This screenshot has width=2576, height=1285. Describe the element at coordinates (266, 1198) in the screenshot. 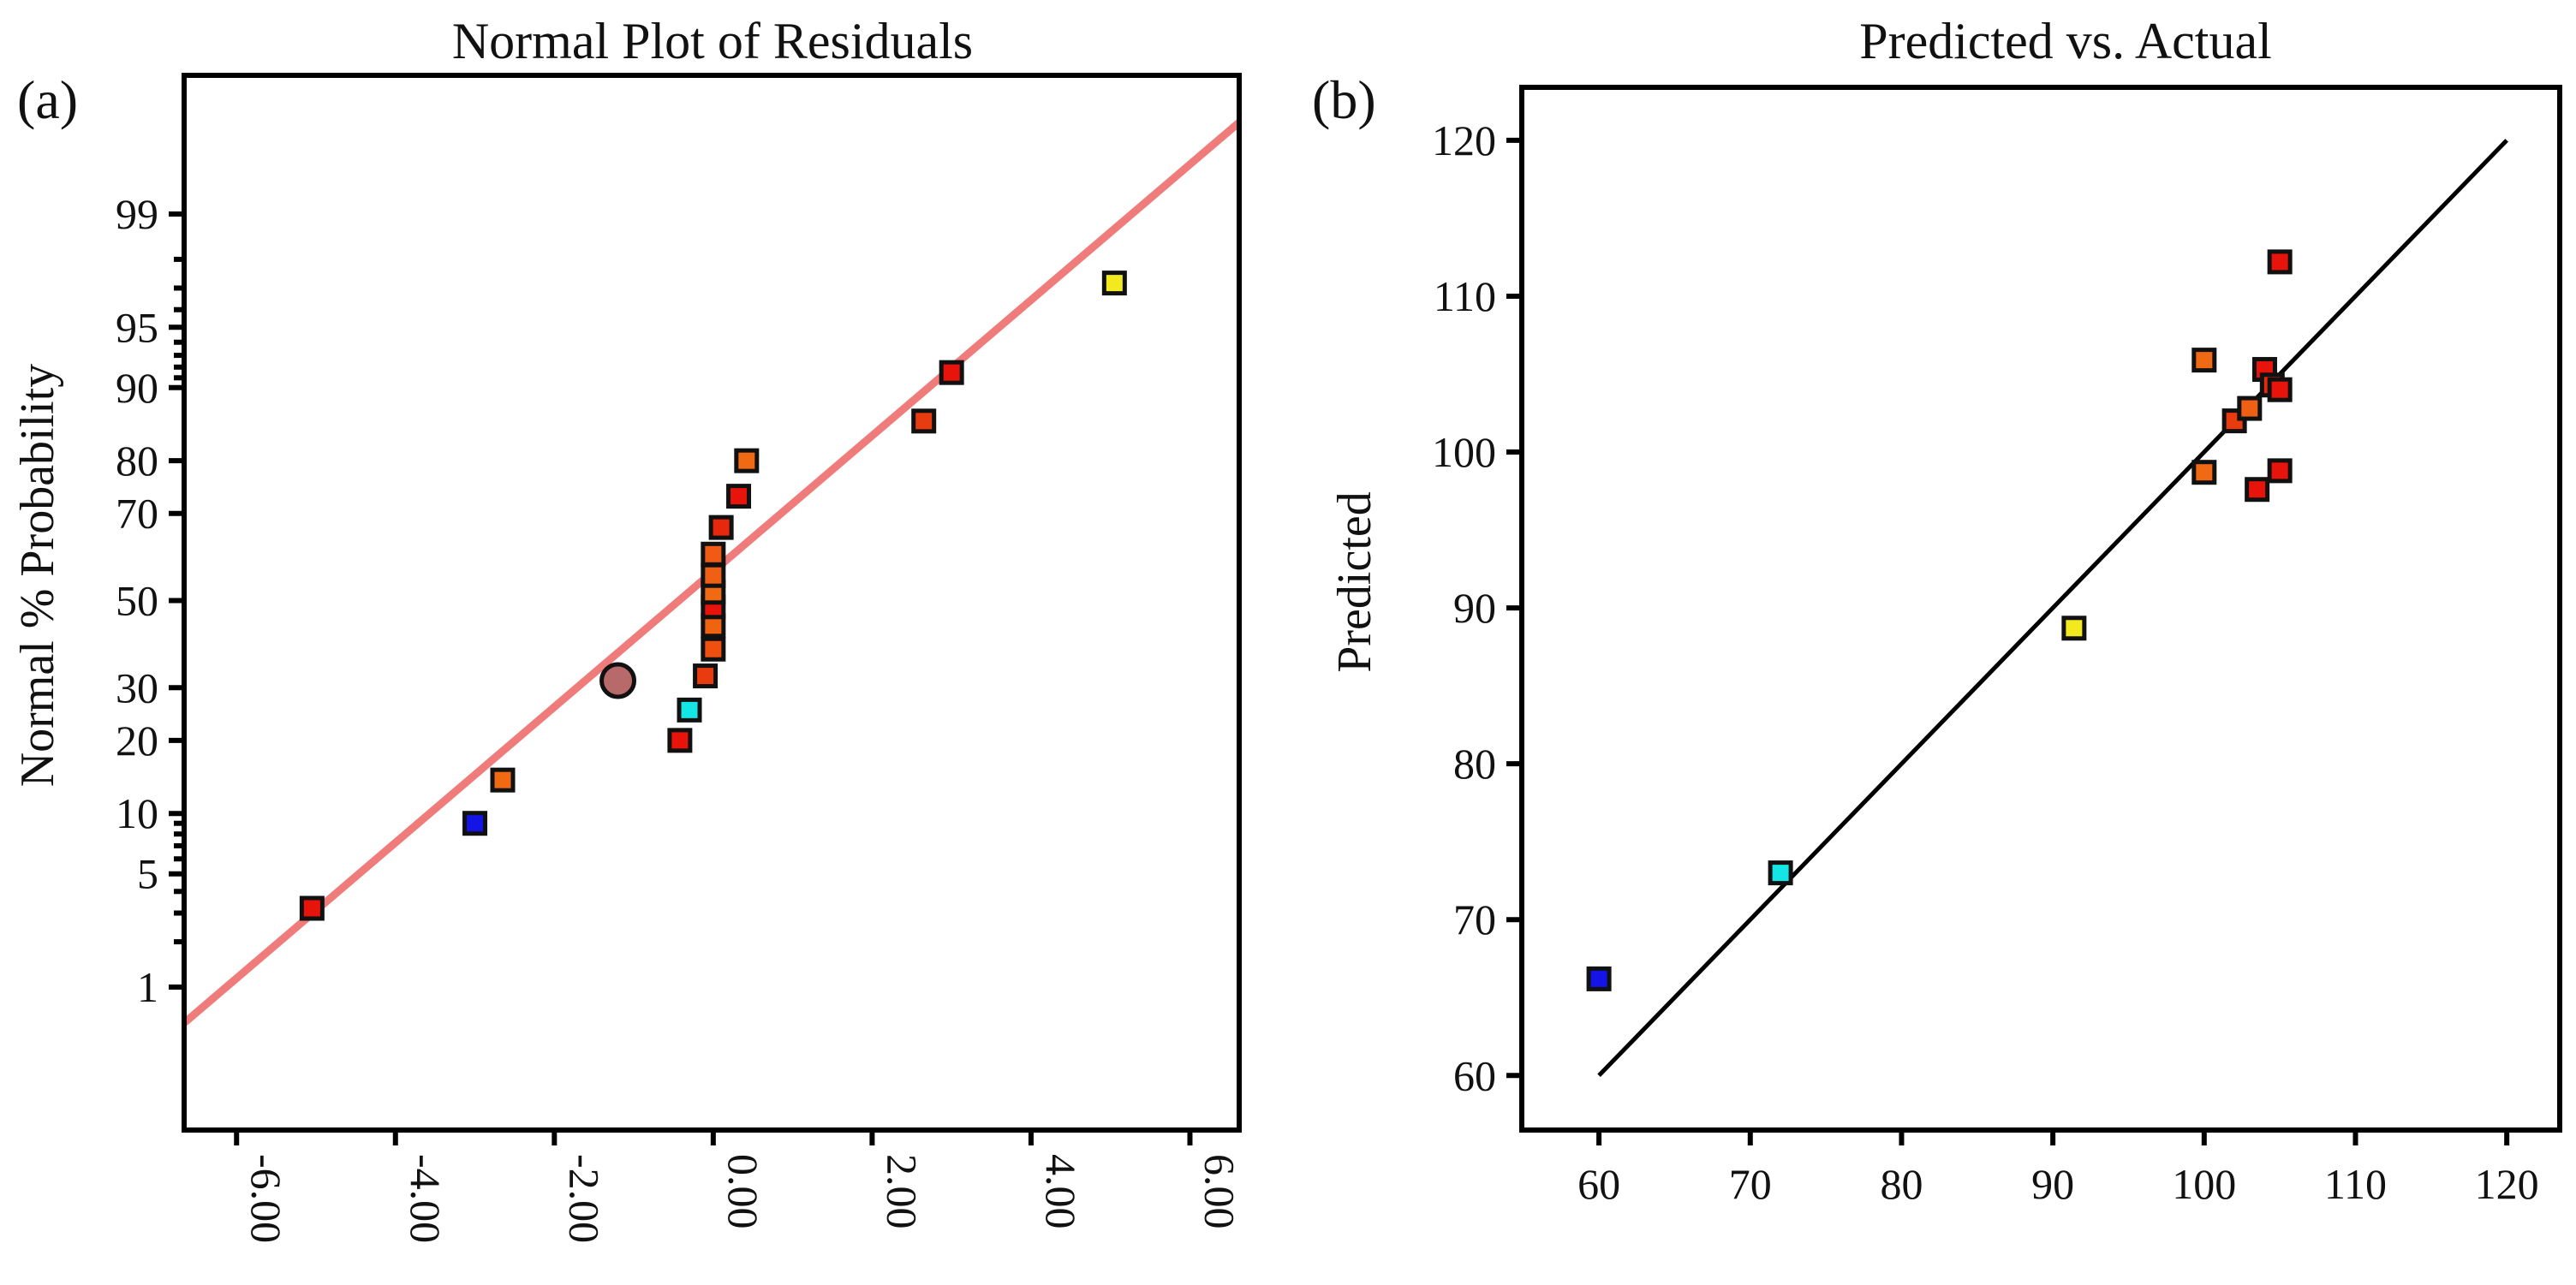

I see `panel-a-x-tick-label: -6.00` at that location.